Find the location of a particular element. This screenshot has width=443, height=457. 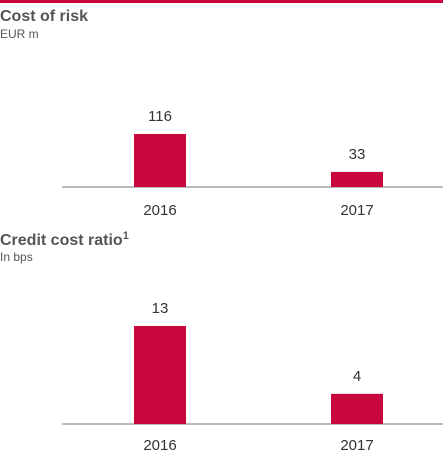

value-label: 4 is located at coordinates (357, 376).